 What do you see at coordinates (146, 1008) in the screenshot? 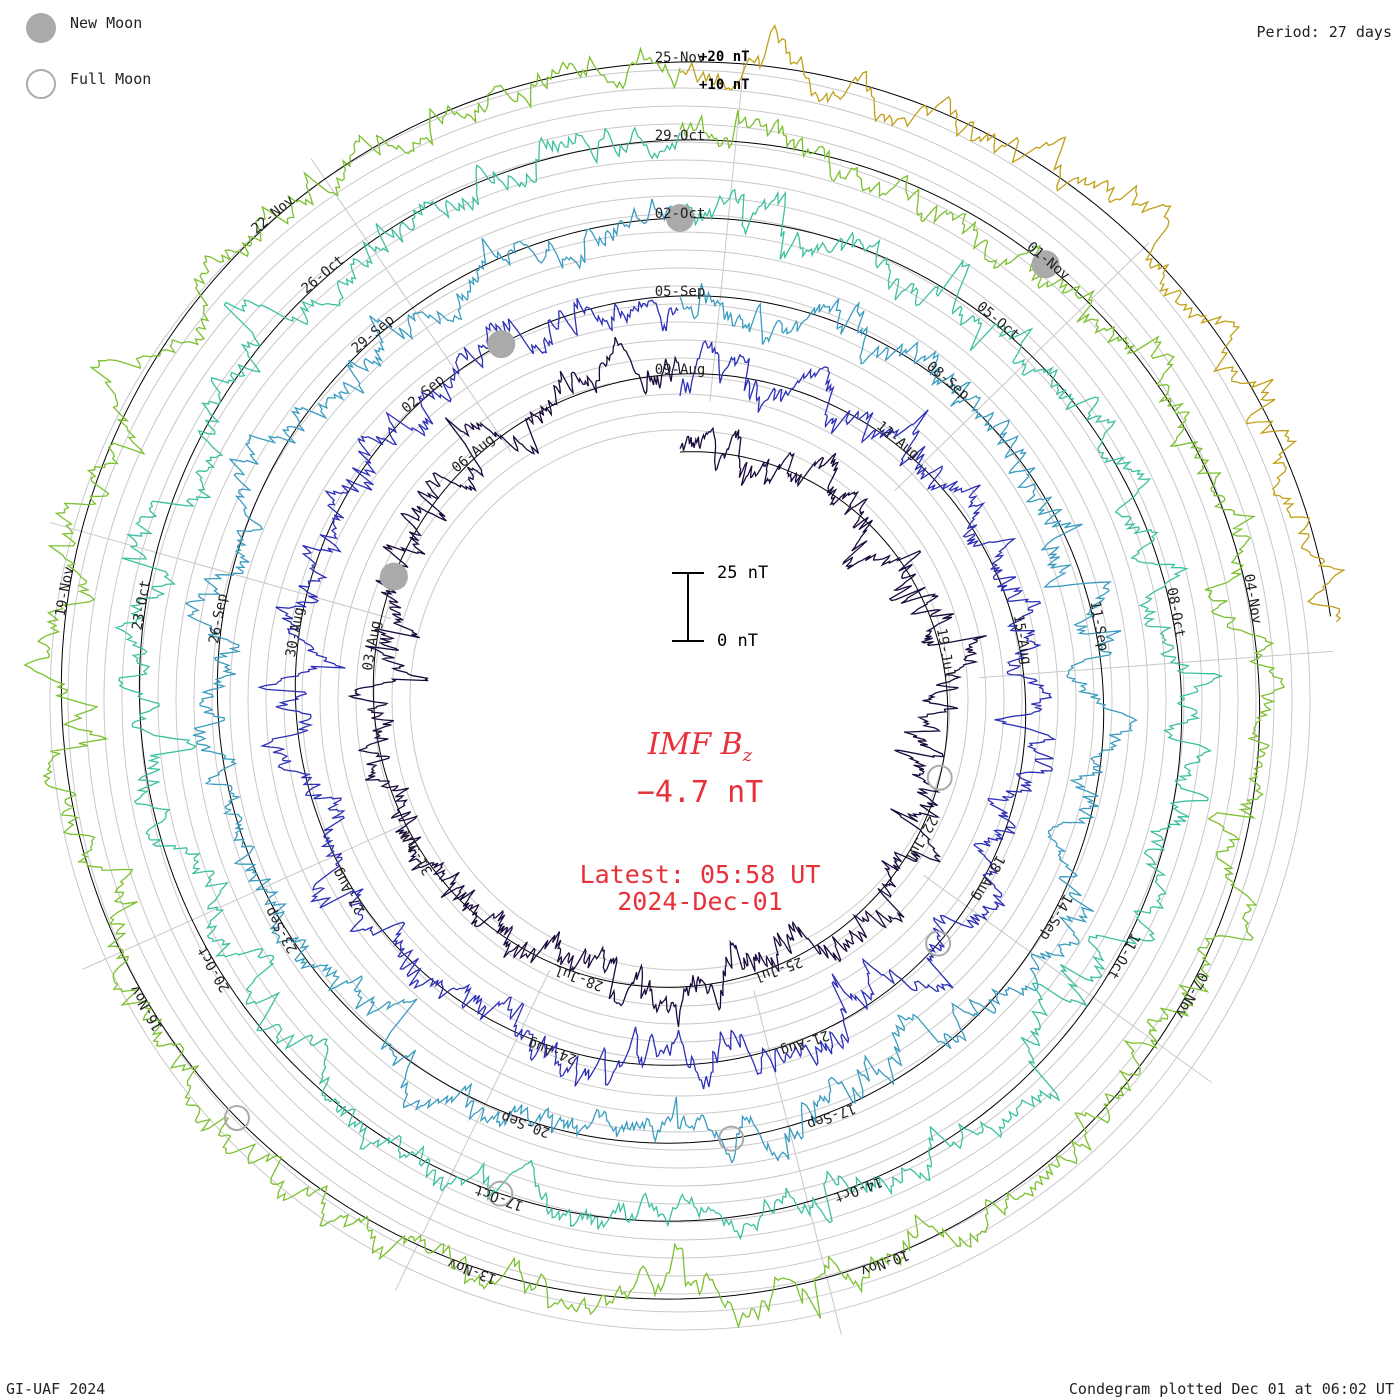
I see `date-label: 16-Nov` at bounding box center [146, 1008].